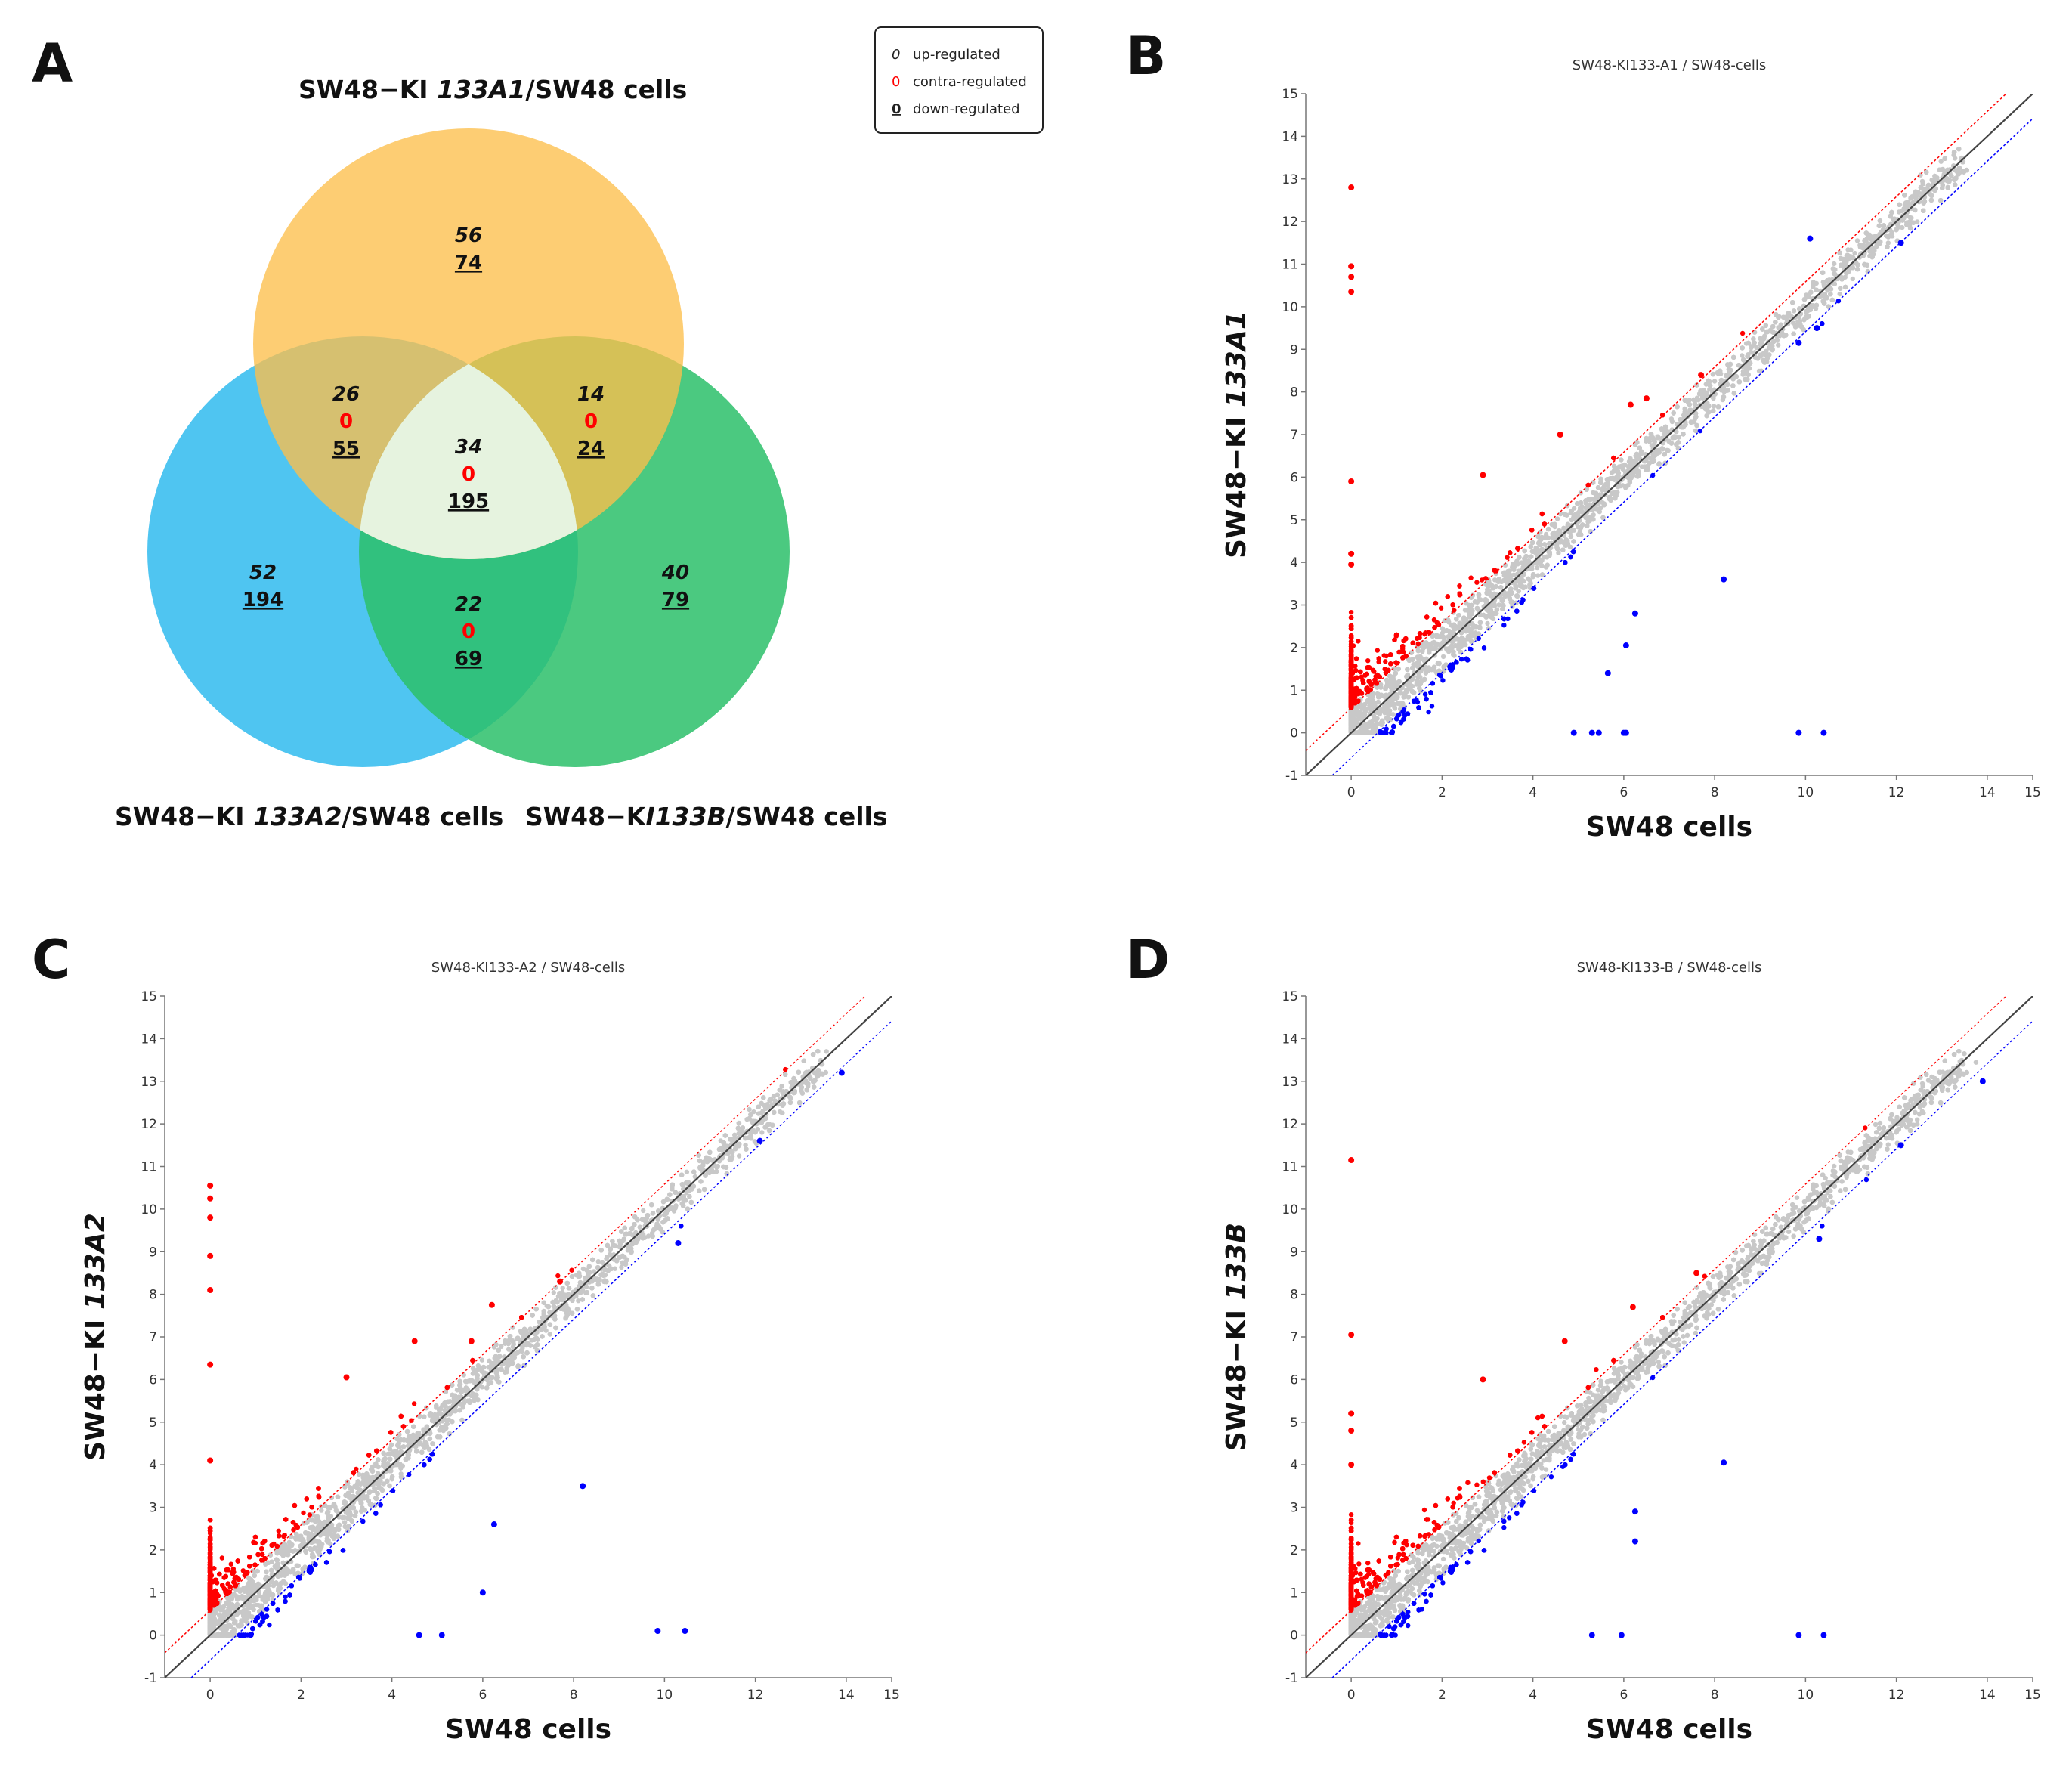  I want to click on y-tick-label: 3, so click(1294, 607).